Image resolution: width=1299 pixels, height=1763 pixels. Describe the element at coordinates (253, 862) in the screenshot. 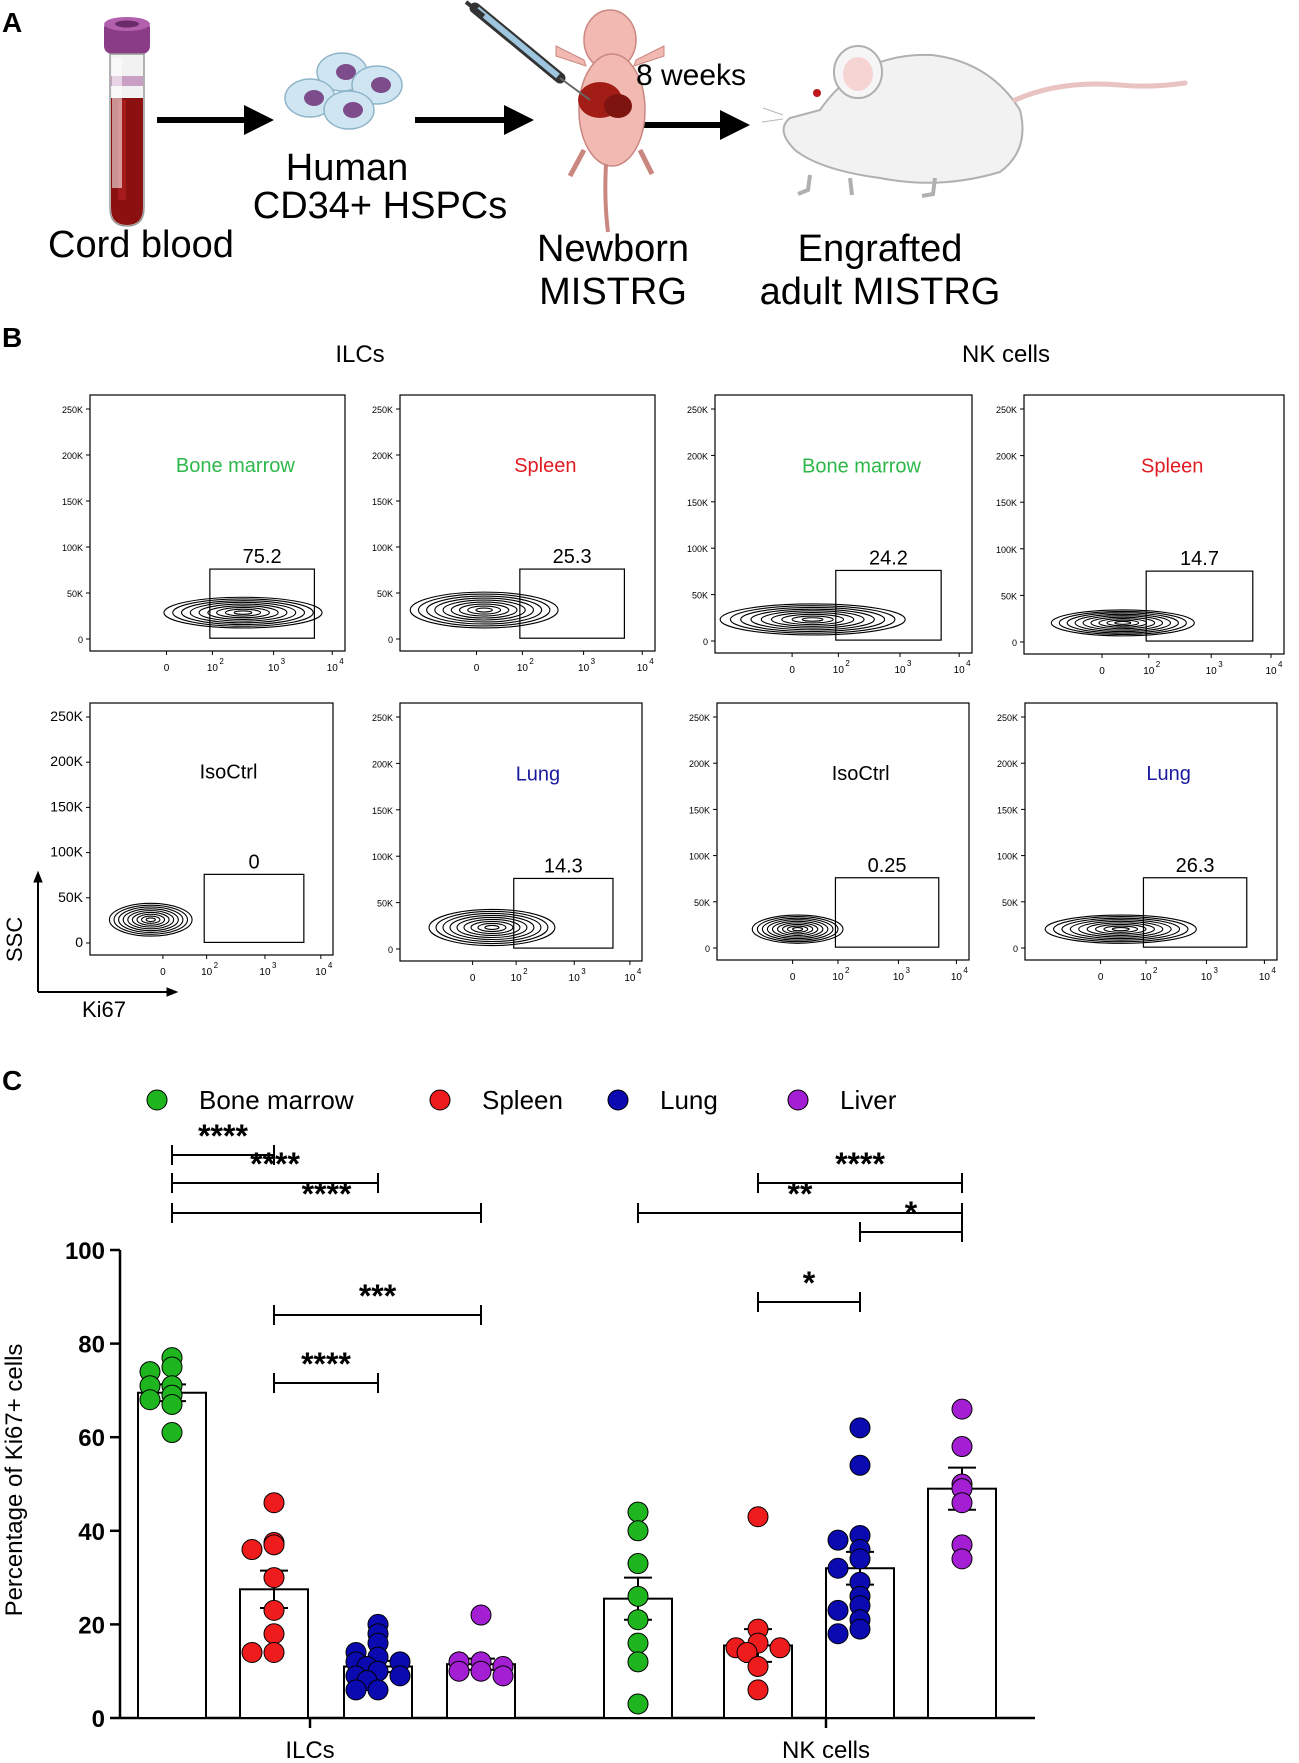

I see `gate-percentage: 0` at that location.